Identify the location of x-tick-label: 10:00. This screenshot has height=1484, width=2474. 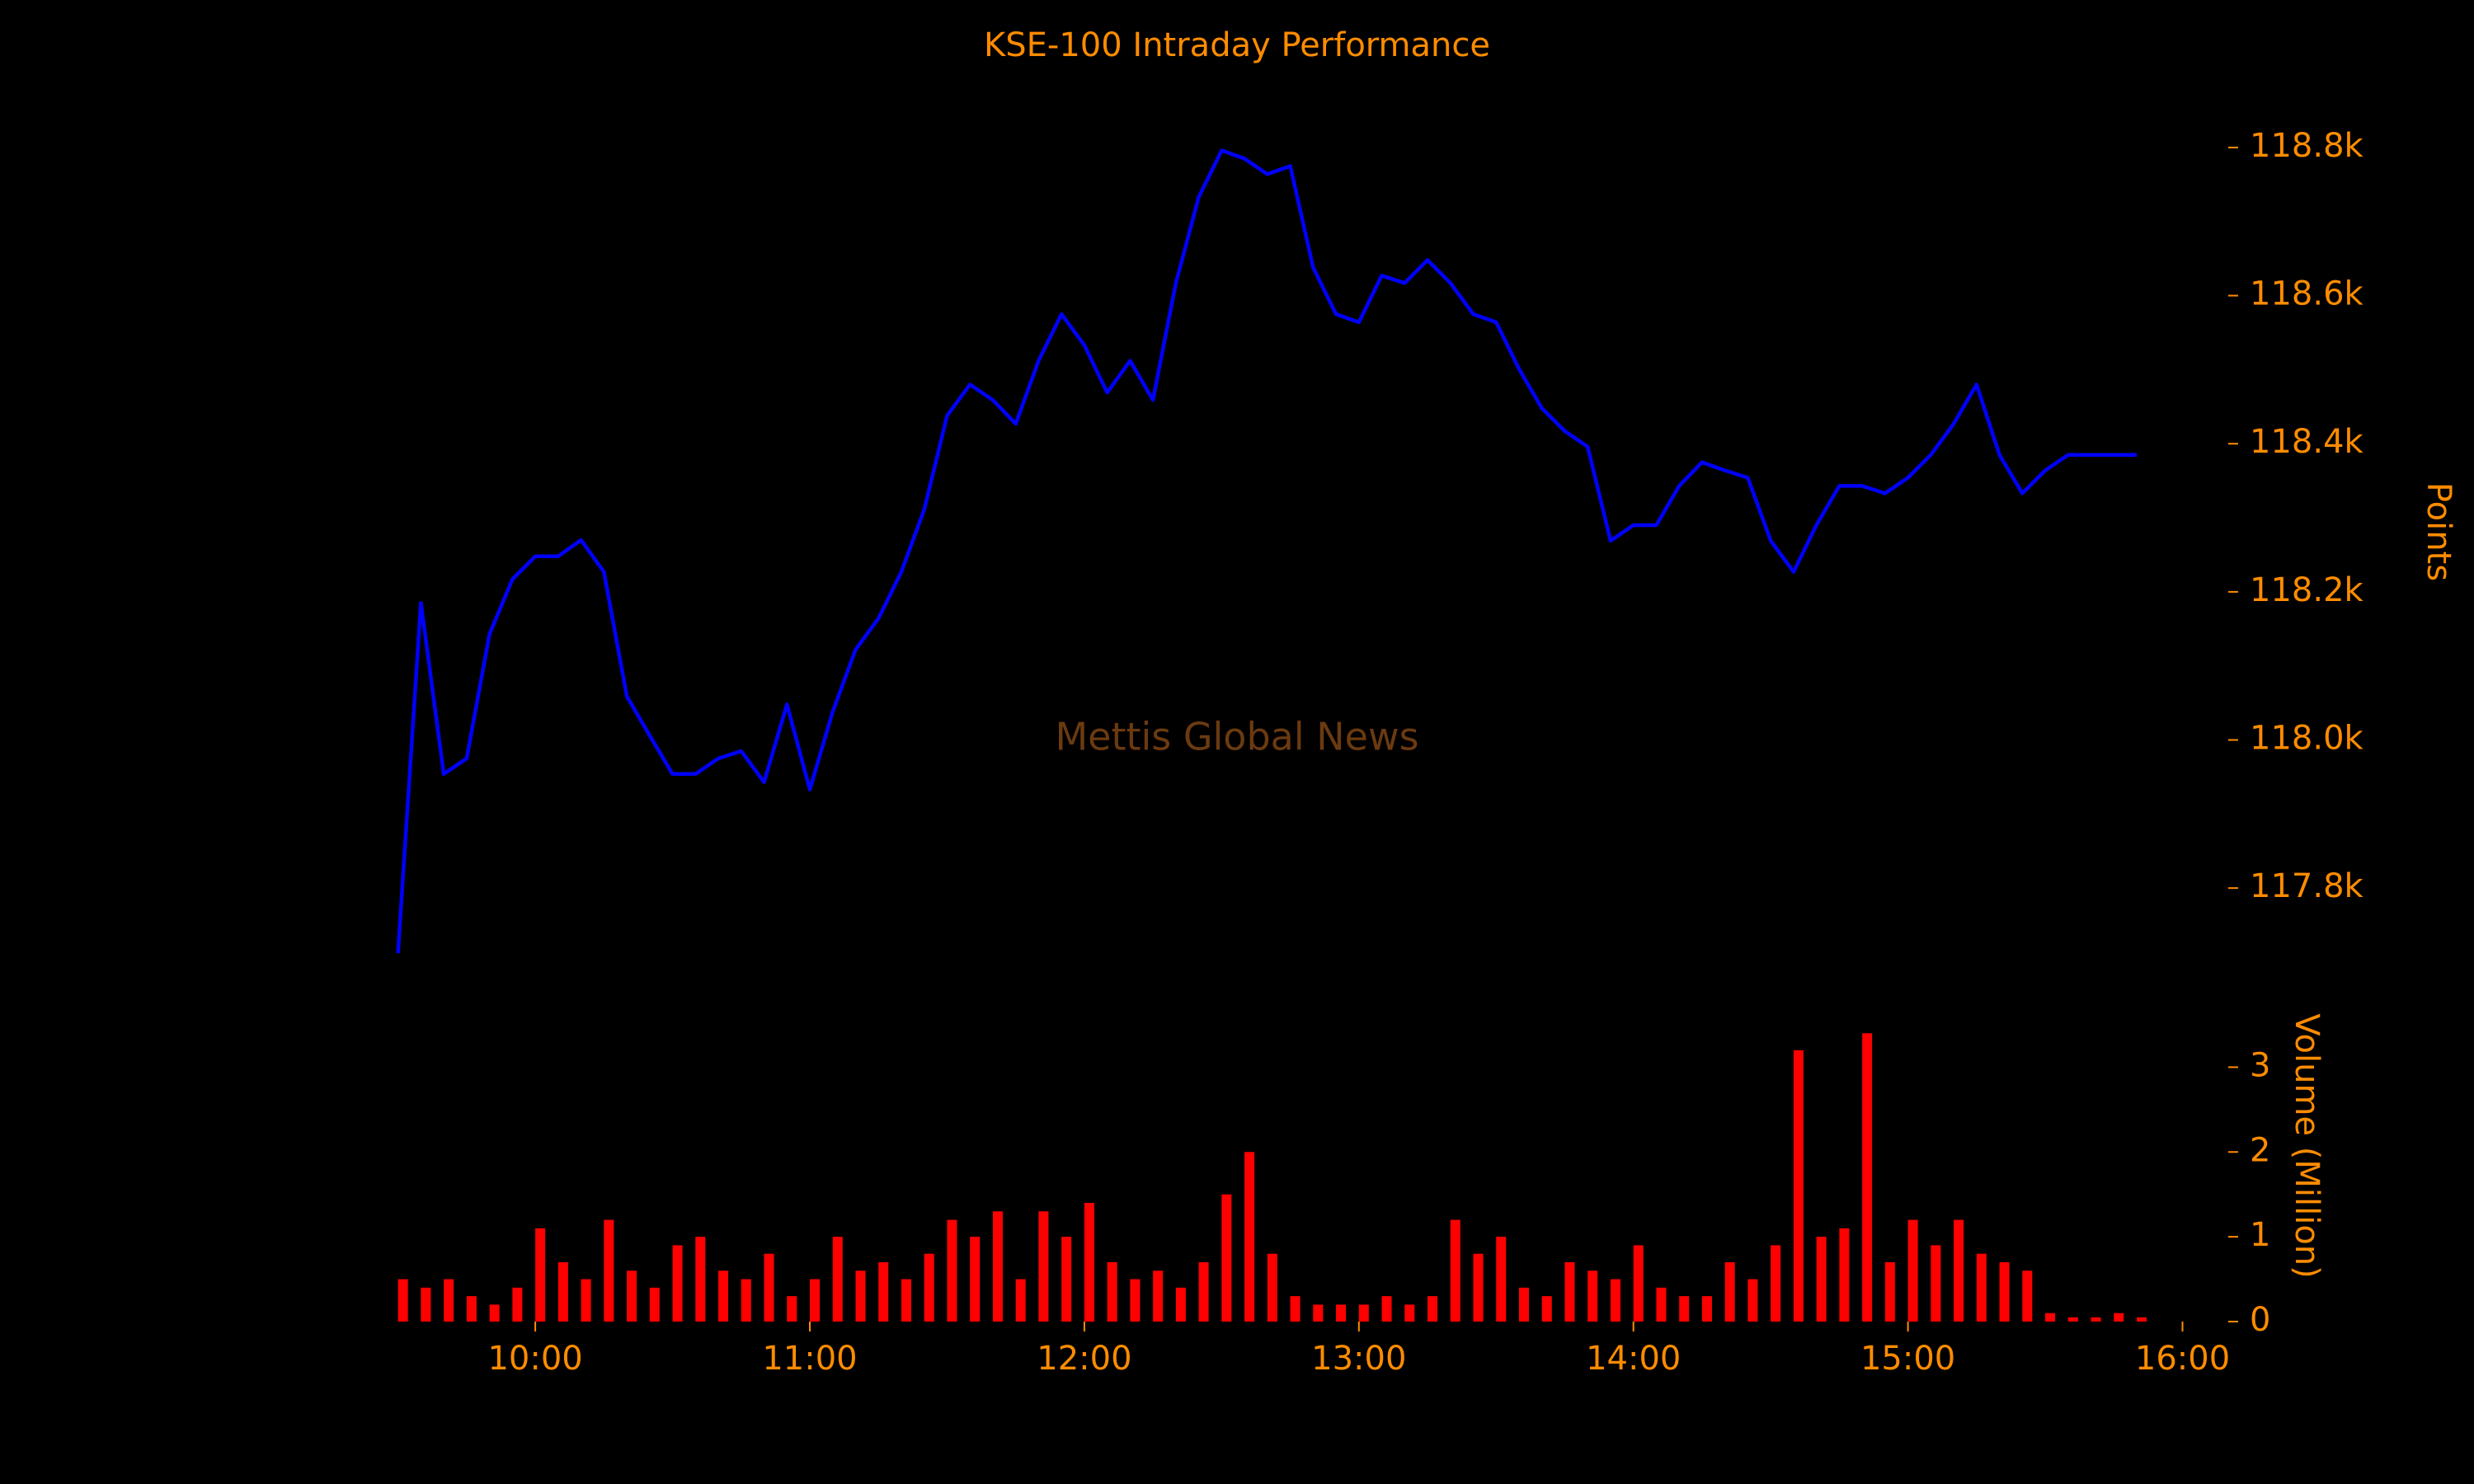
(534, 1359).